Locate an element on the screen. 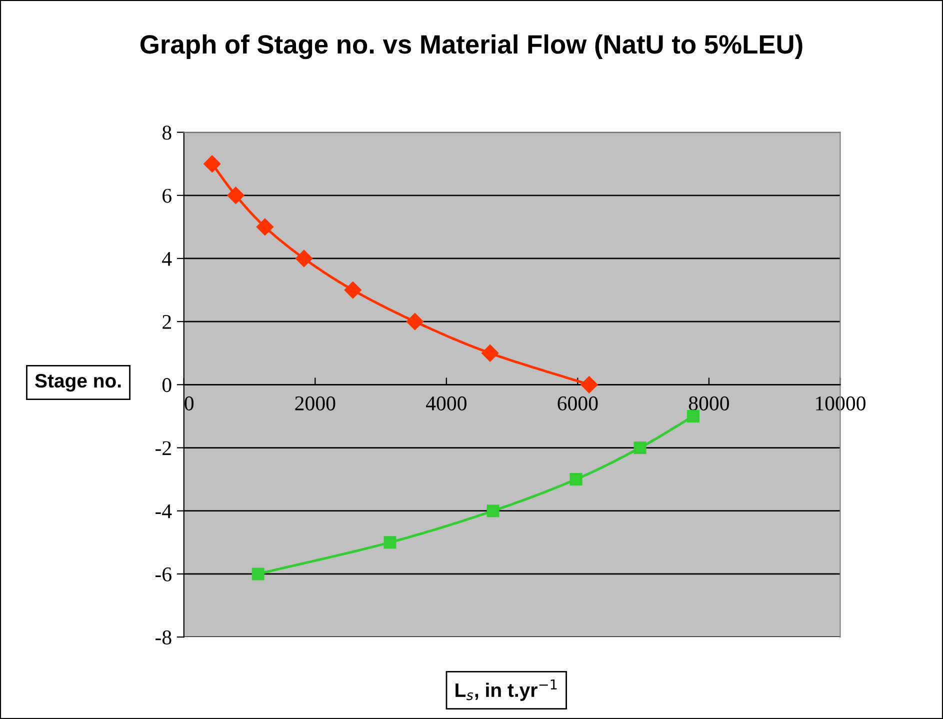 The image size is (943, 719). x-tick-label: 8000 is located at coordinates (708, 403).